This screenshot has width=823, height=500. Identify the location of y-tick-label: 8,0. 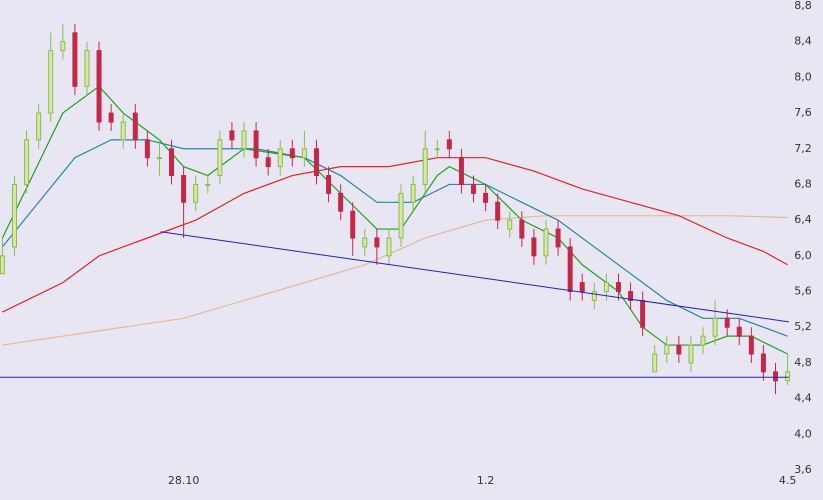
(803, 76).